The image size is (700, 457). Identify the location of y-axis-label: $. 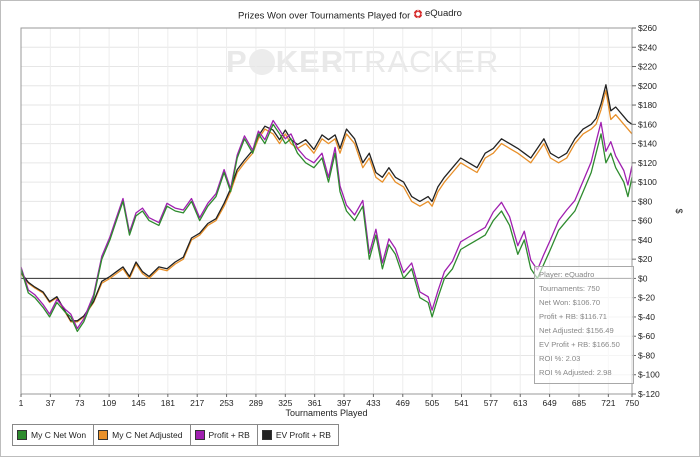
(679, 210).